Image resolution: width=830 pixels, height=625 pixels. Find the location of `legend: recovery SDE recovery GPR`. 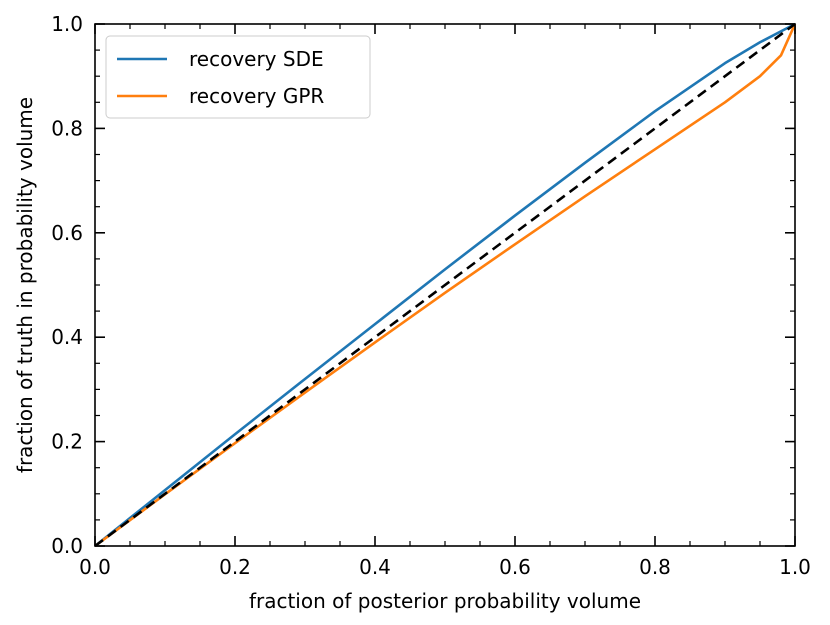

legend: recovery SDE recovery GPR is located at coordinates (238, 77).